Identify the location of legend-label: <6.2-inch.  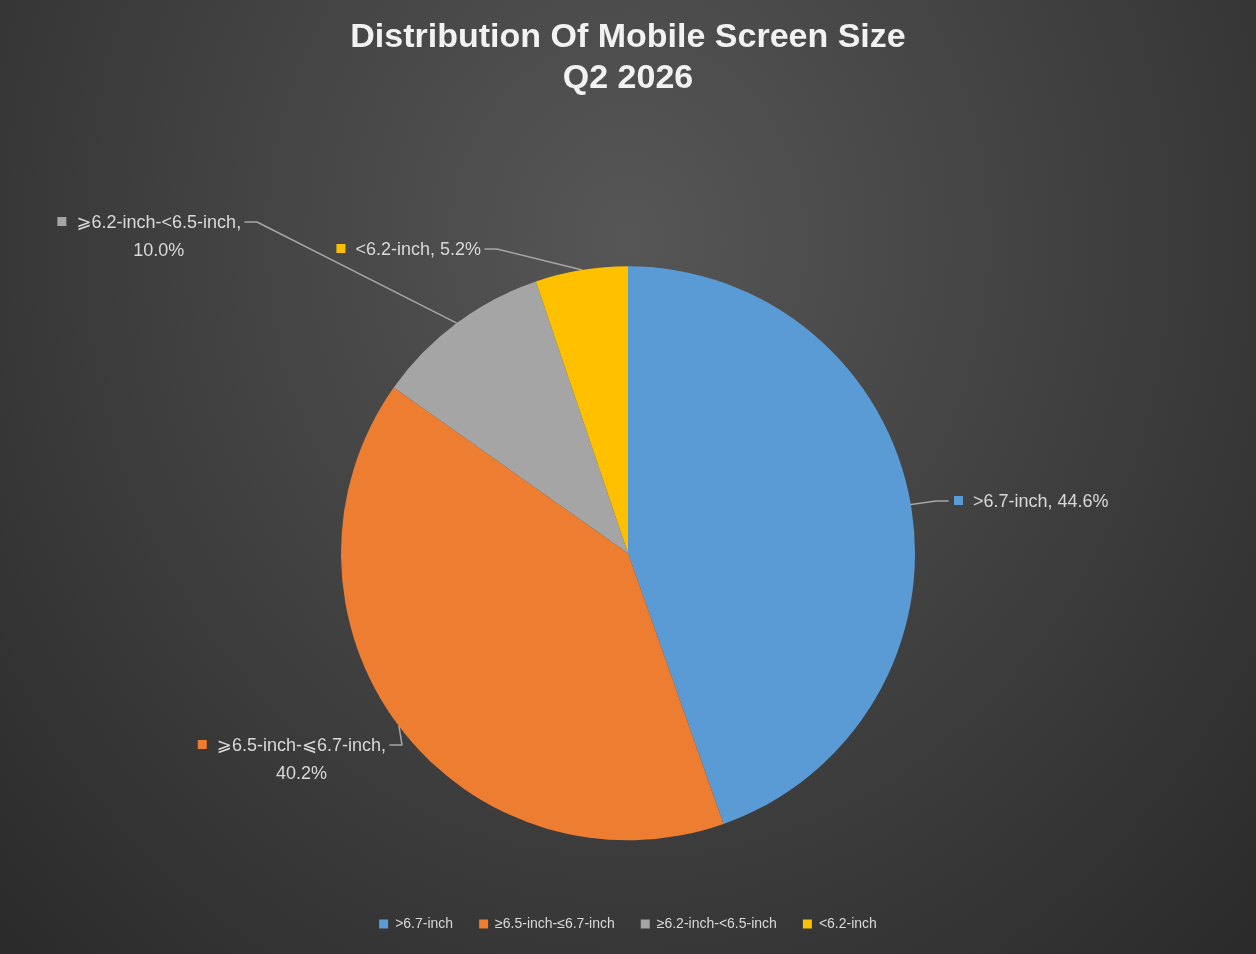
(847, 922).